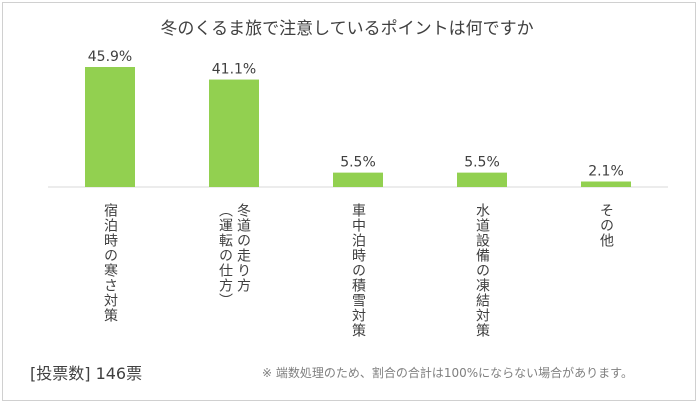 The width and height of the screenshot is (700, 405). Describe the element at coordinates (110, 57) in the screenshot. I see `data-label-1: 45.9%` at that location.